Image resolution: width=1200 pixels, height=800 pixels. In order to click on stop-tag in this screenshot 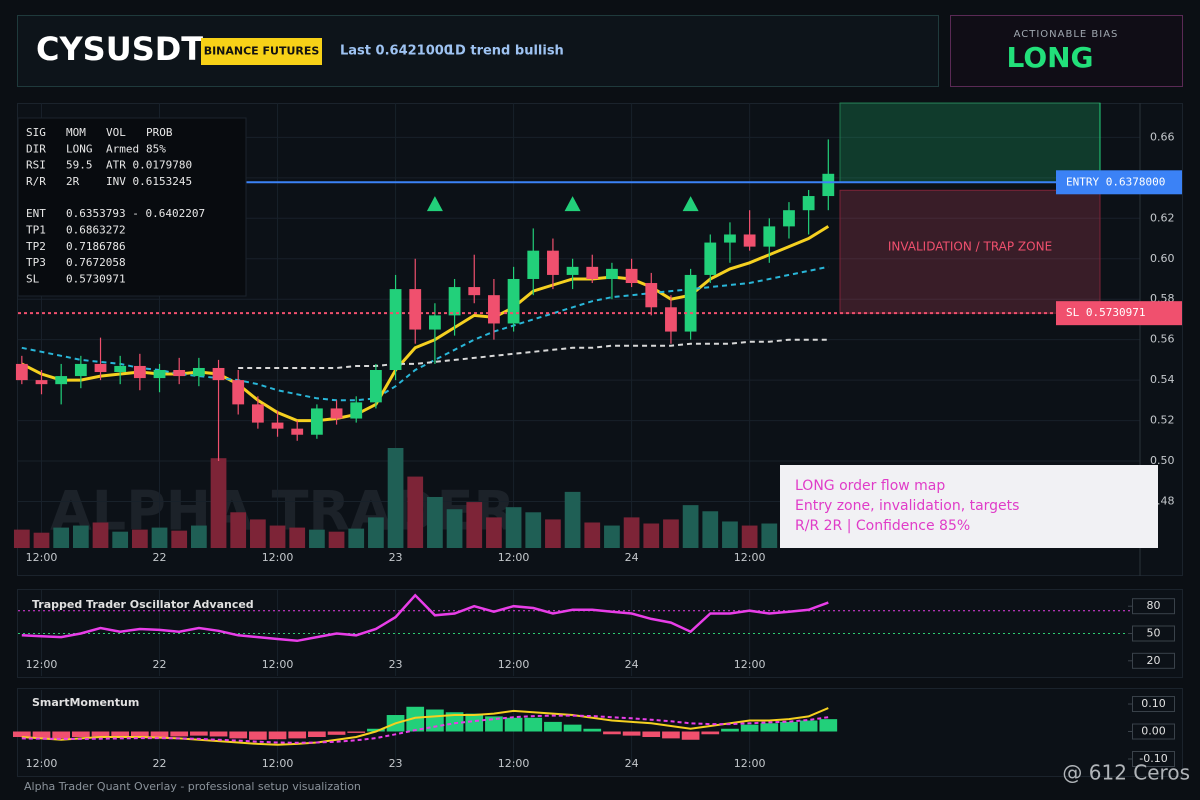, I will do `click(1119, 313)`.